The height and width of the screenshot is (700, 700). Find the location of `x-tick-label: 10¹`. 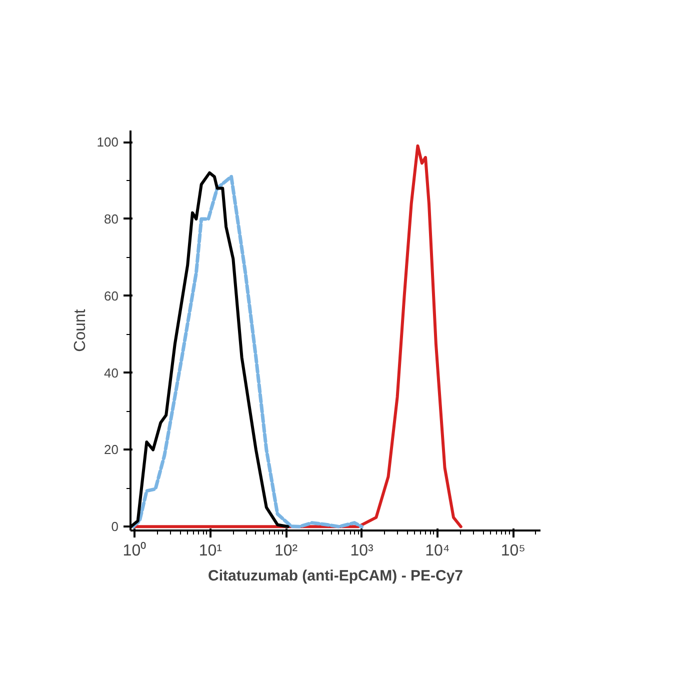

x-tick-label: 10¹ is located at coordinates (210, 551).